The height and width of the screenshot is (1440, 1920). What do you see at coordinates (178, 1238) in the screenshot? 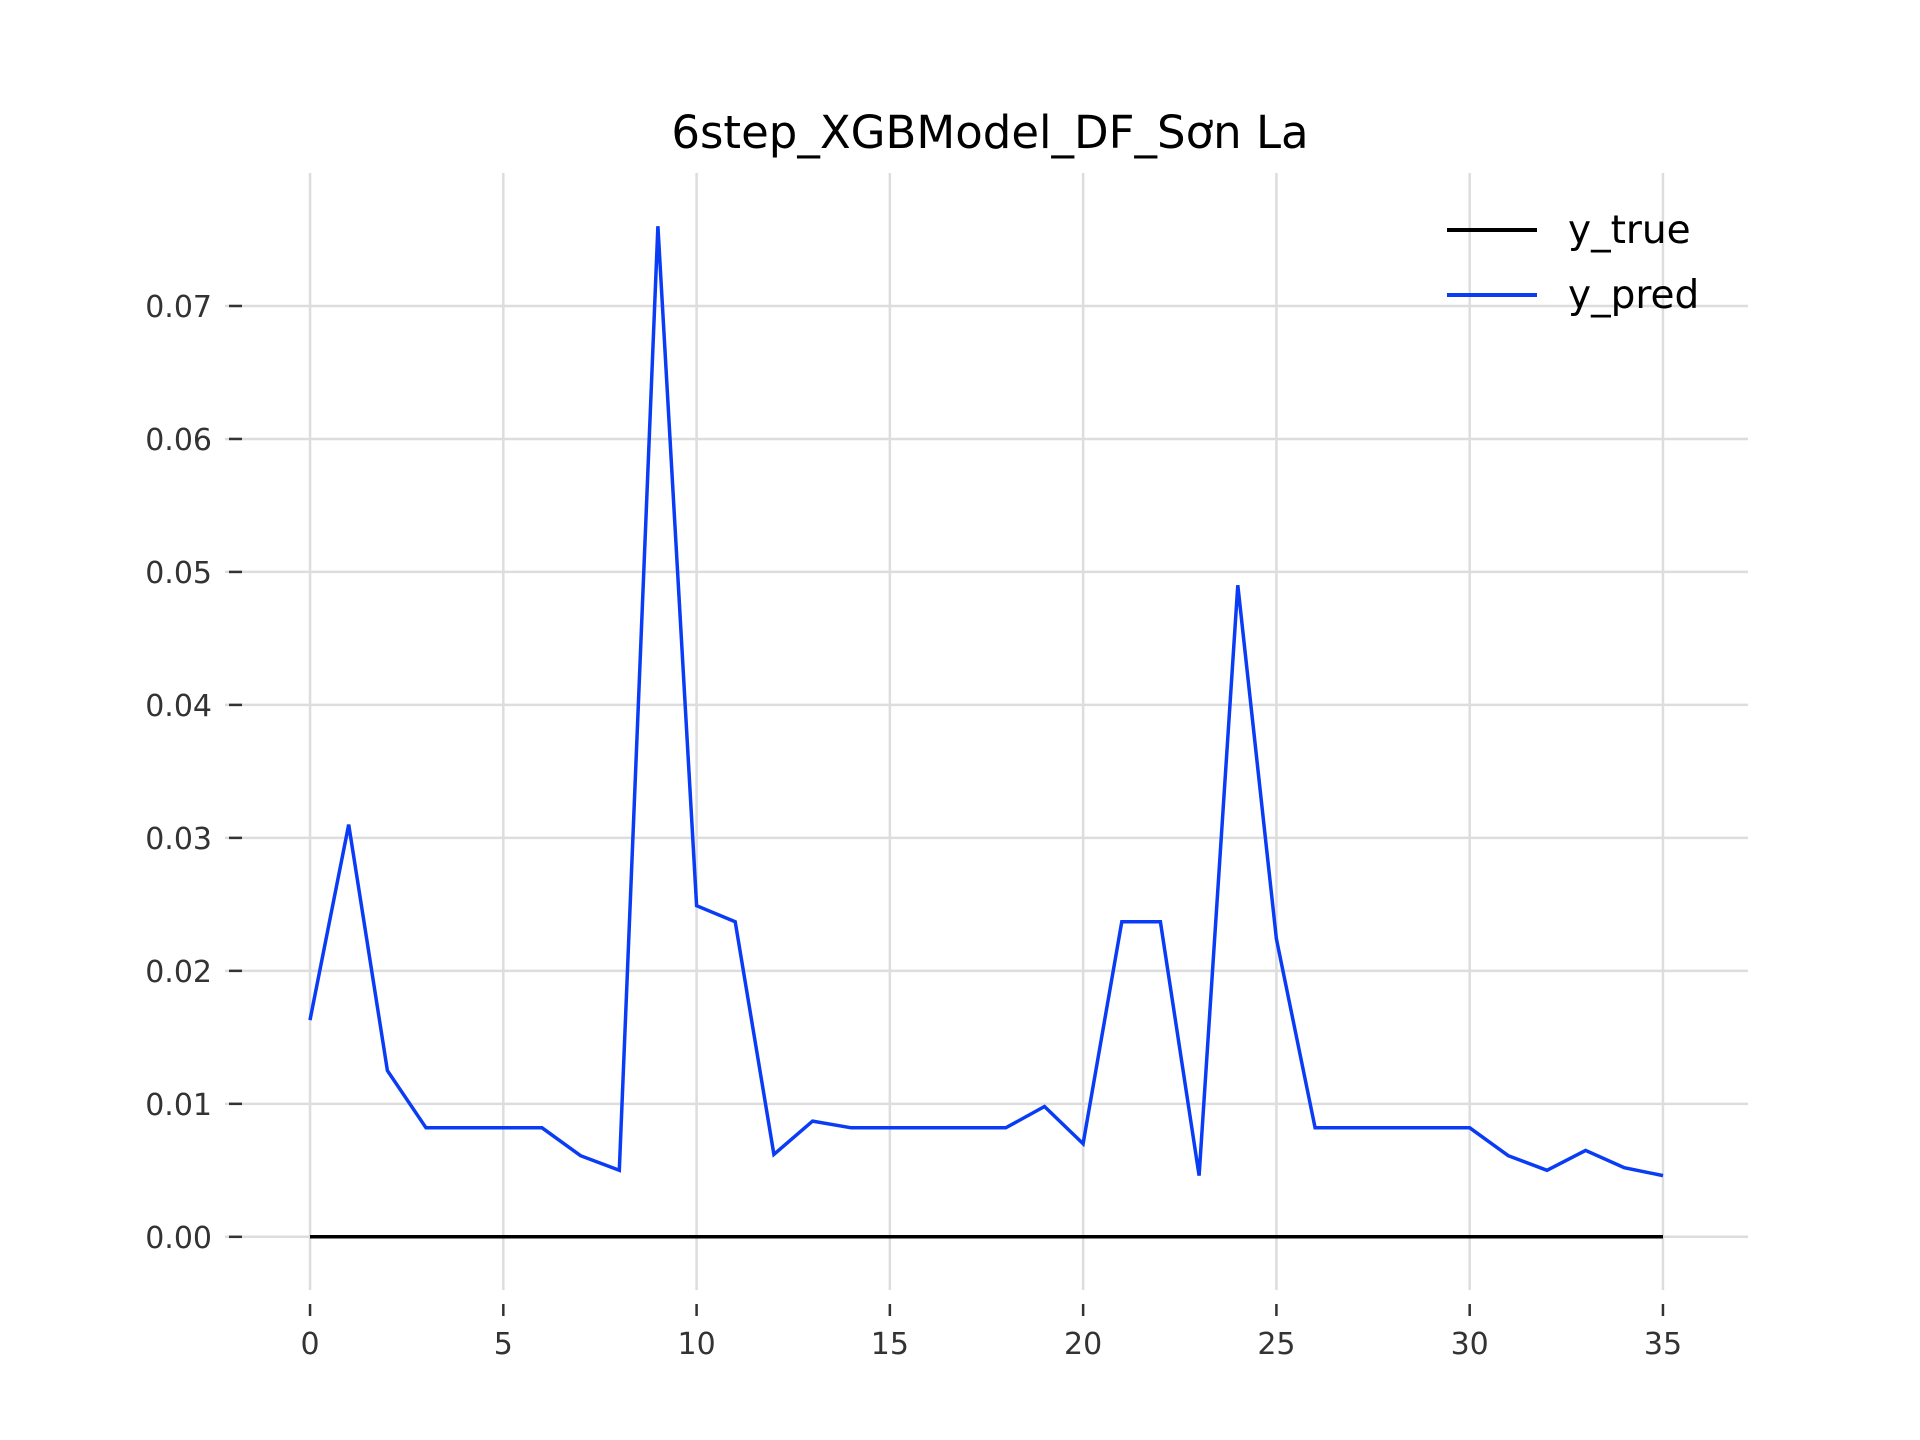
I see `y-tick-label: 0.00` at bounding box center [178, 1238].